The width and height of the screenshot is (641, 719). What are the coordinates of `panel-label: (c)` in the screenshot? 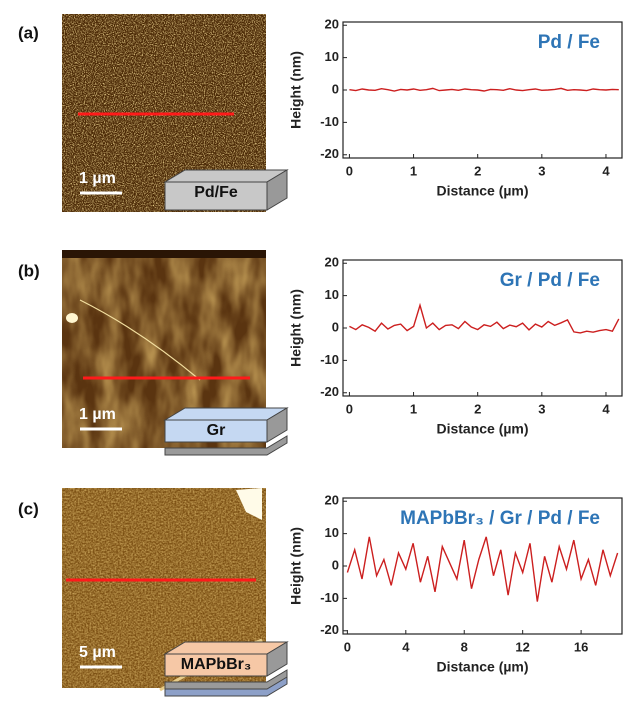 It's located at (28, 508).